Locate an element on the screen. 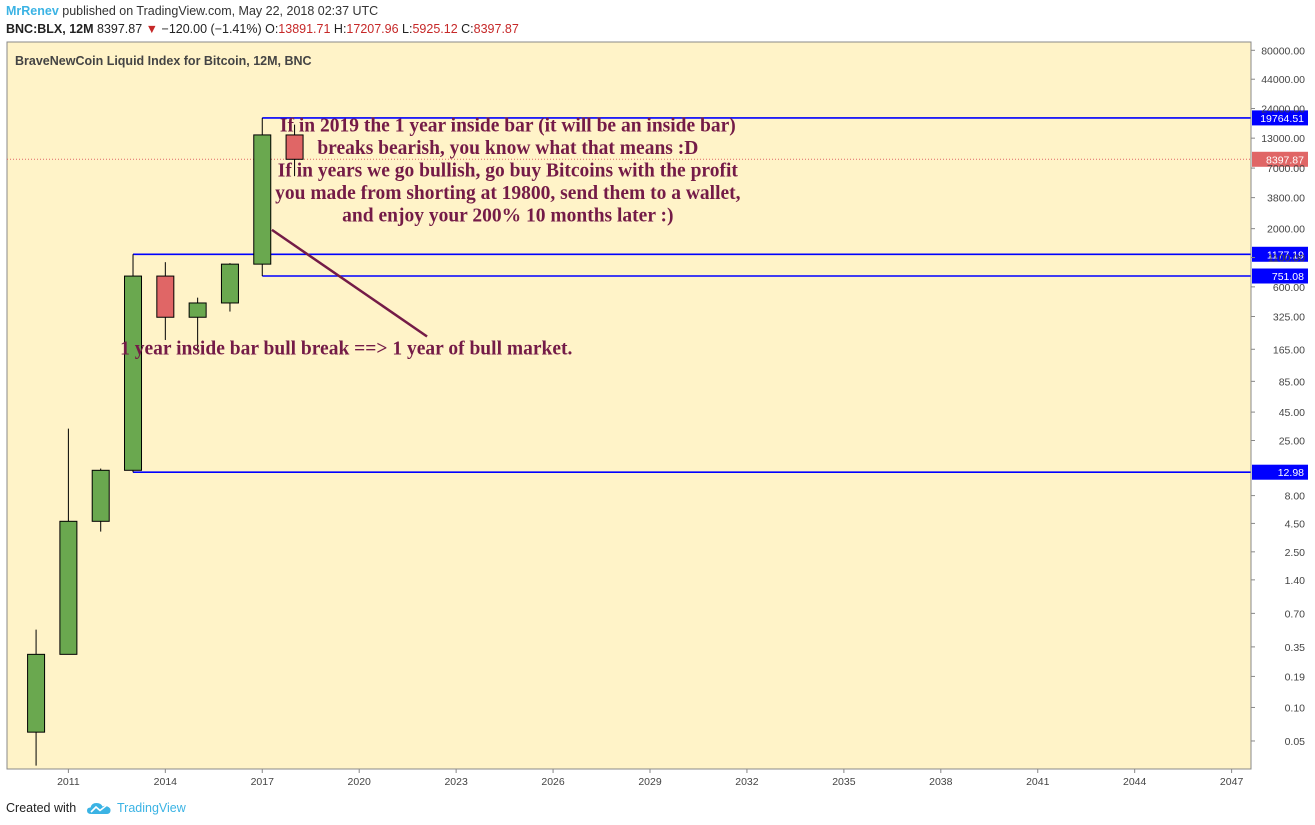 This screenshot has height=825, width=1315. time-tick-label: 2038 is located at coordinates (941, 782).